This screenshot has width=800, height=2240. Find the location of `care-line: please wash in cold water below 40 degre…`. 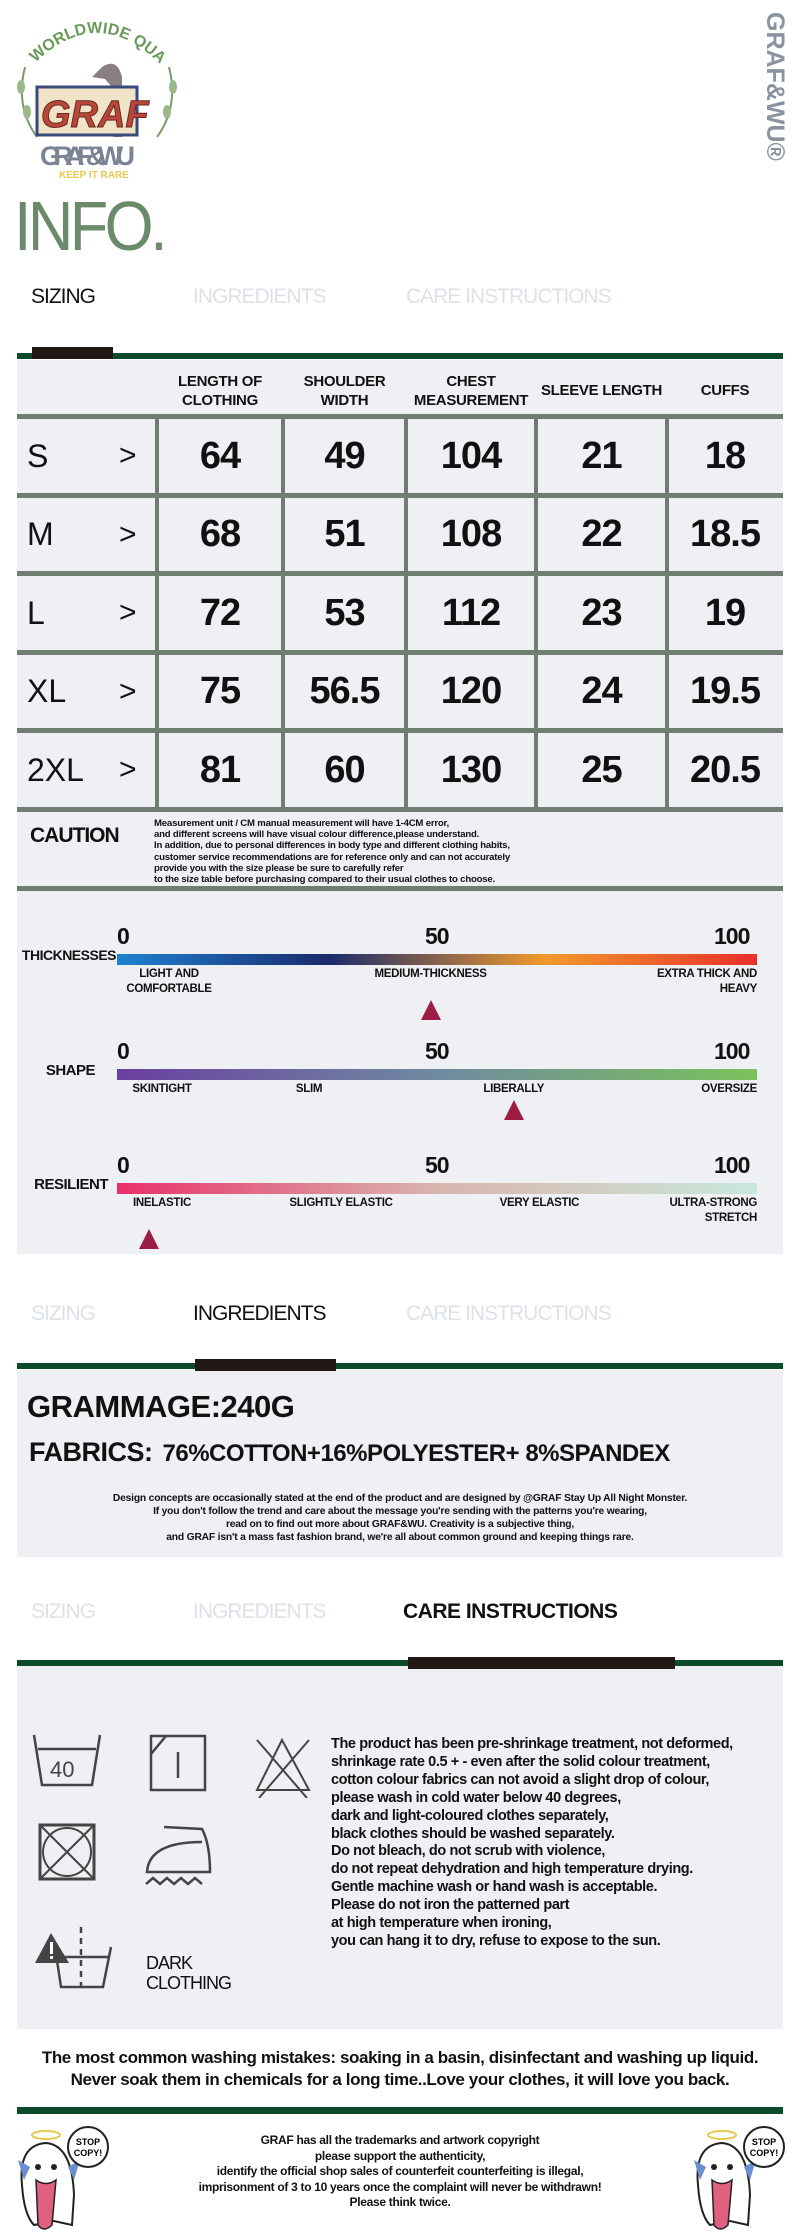

care-line: please wash in cold water below 40 degre… is located at coordinates (476, 1797).